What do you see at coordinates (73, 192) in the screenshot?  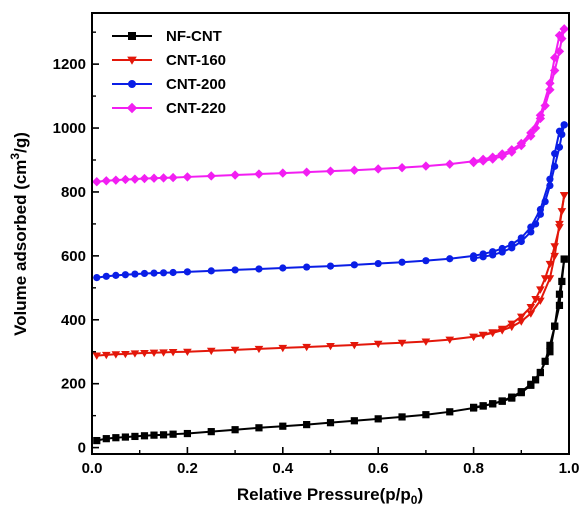 I see `y-tick-label: 800` at bounding box center [73, 192].